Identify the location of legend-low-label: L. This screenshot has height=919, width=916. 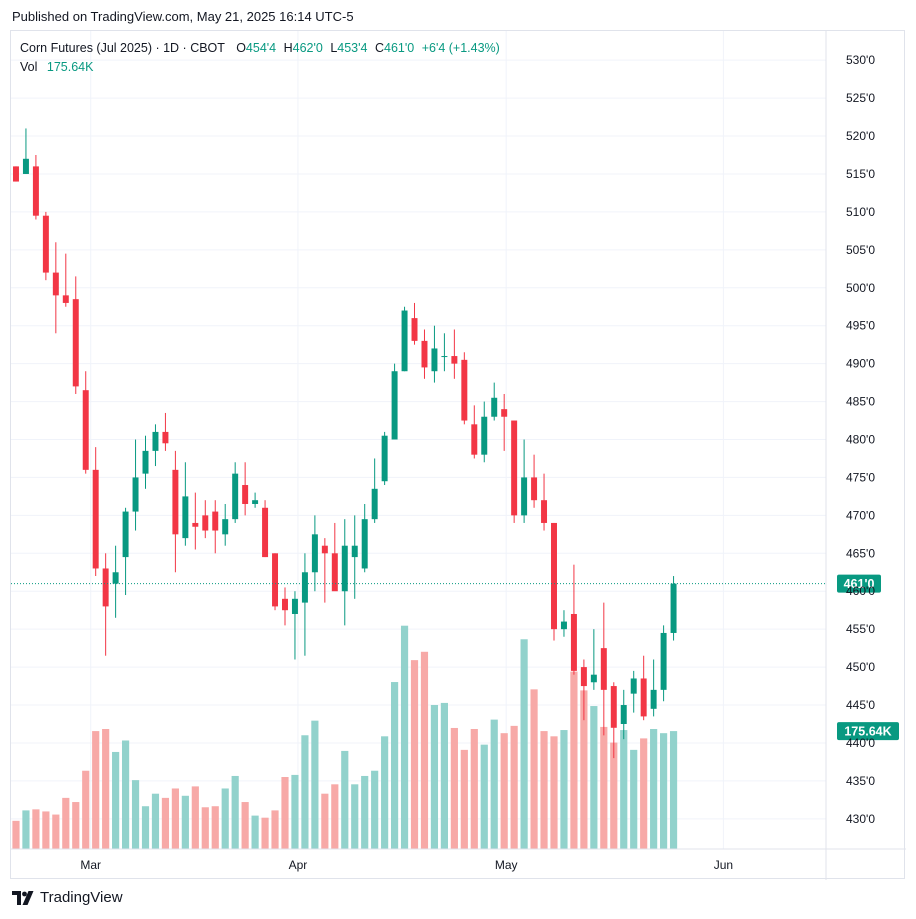
(334, 48).